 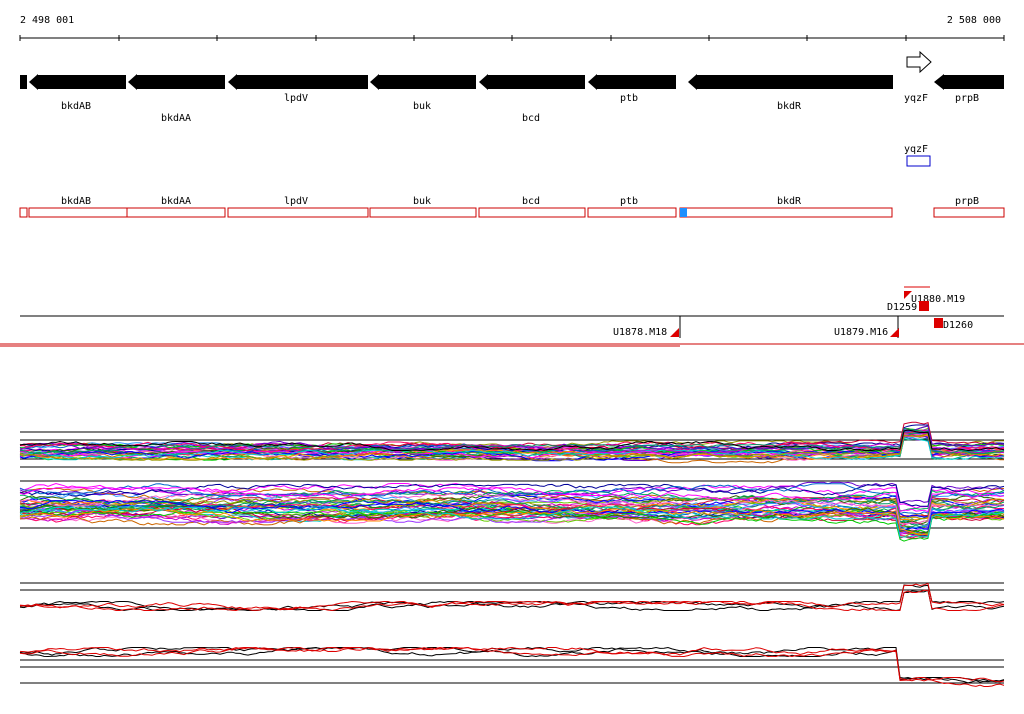 I want to click on small-feature-label: yqzF, so click(x=916, y=149).